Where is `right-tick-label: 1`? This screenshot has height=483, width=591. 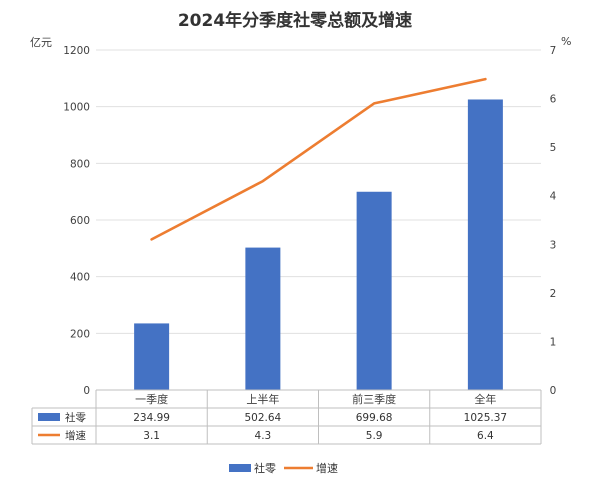
right-tick-label: 1 is located at coordinates (553, 342).